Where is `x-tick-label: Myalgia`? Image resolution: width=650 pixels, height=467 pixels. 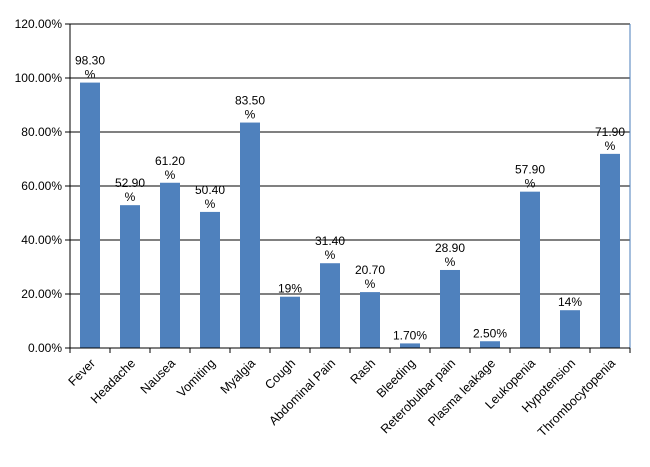 x-tick-label: Myalgia is located at coordinates (238, 376).